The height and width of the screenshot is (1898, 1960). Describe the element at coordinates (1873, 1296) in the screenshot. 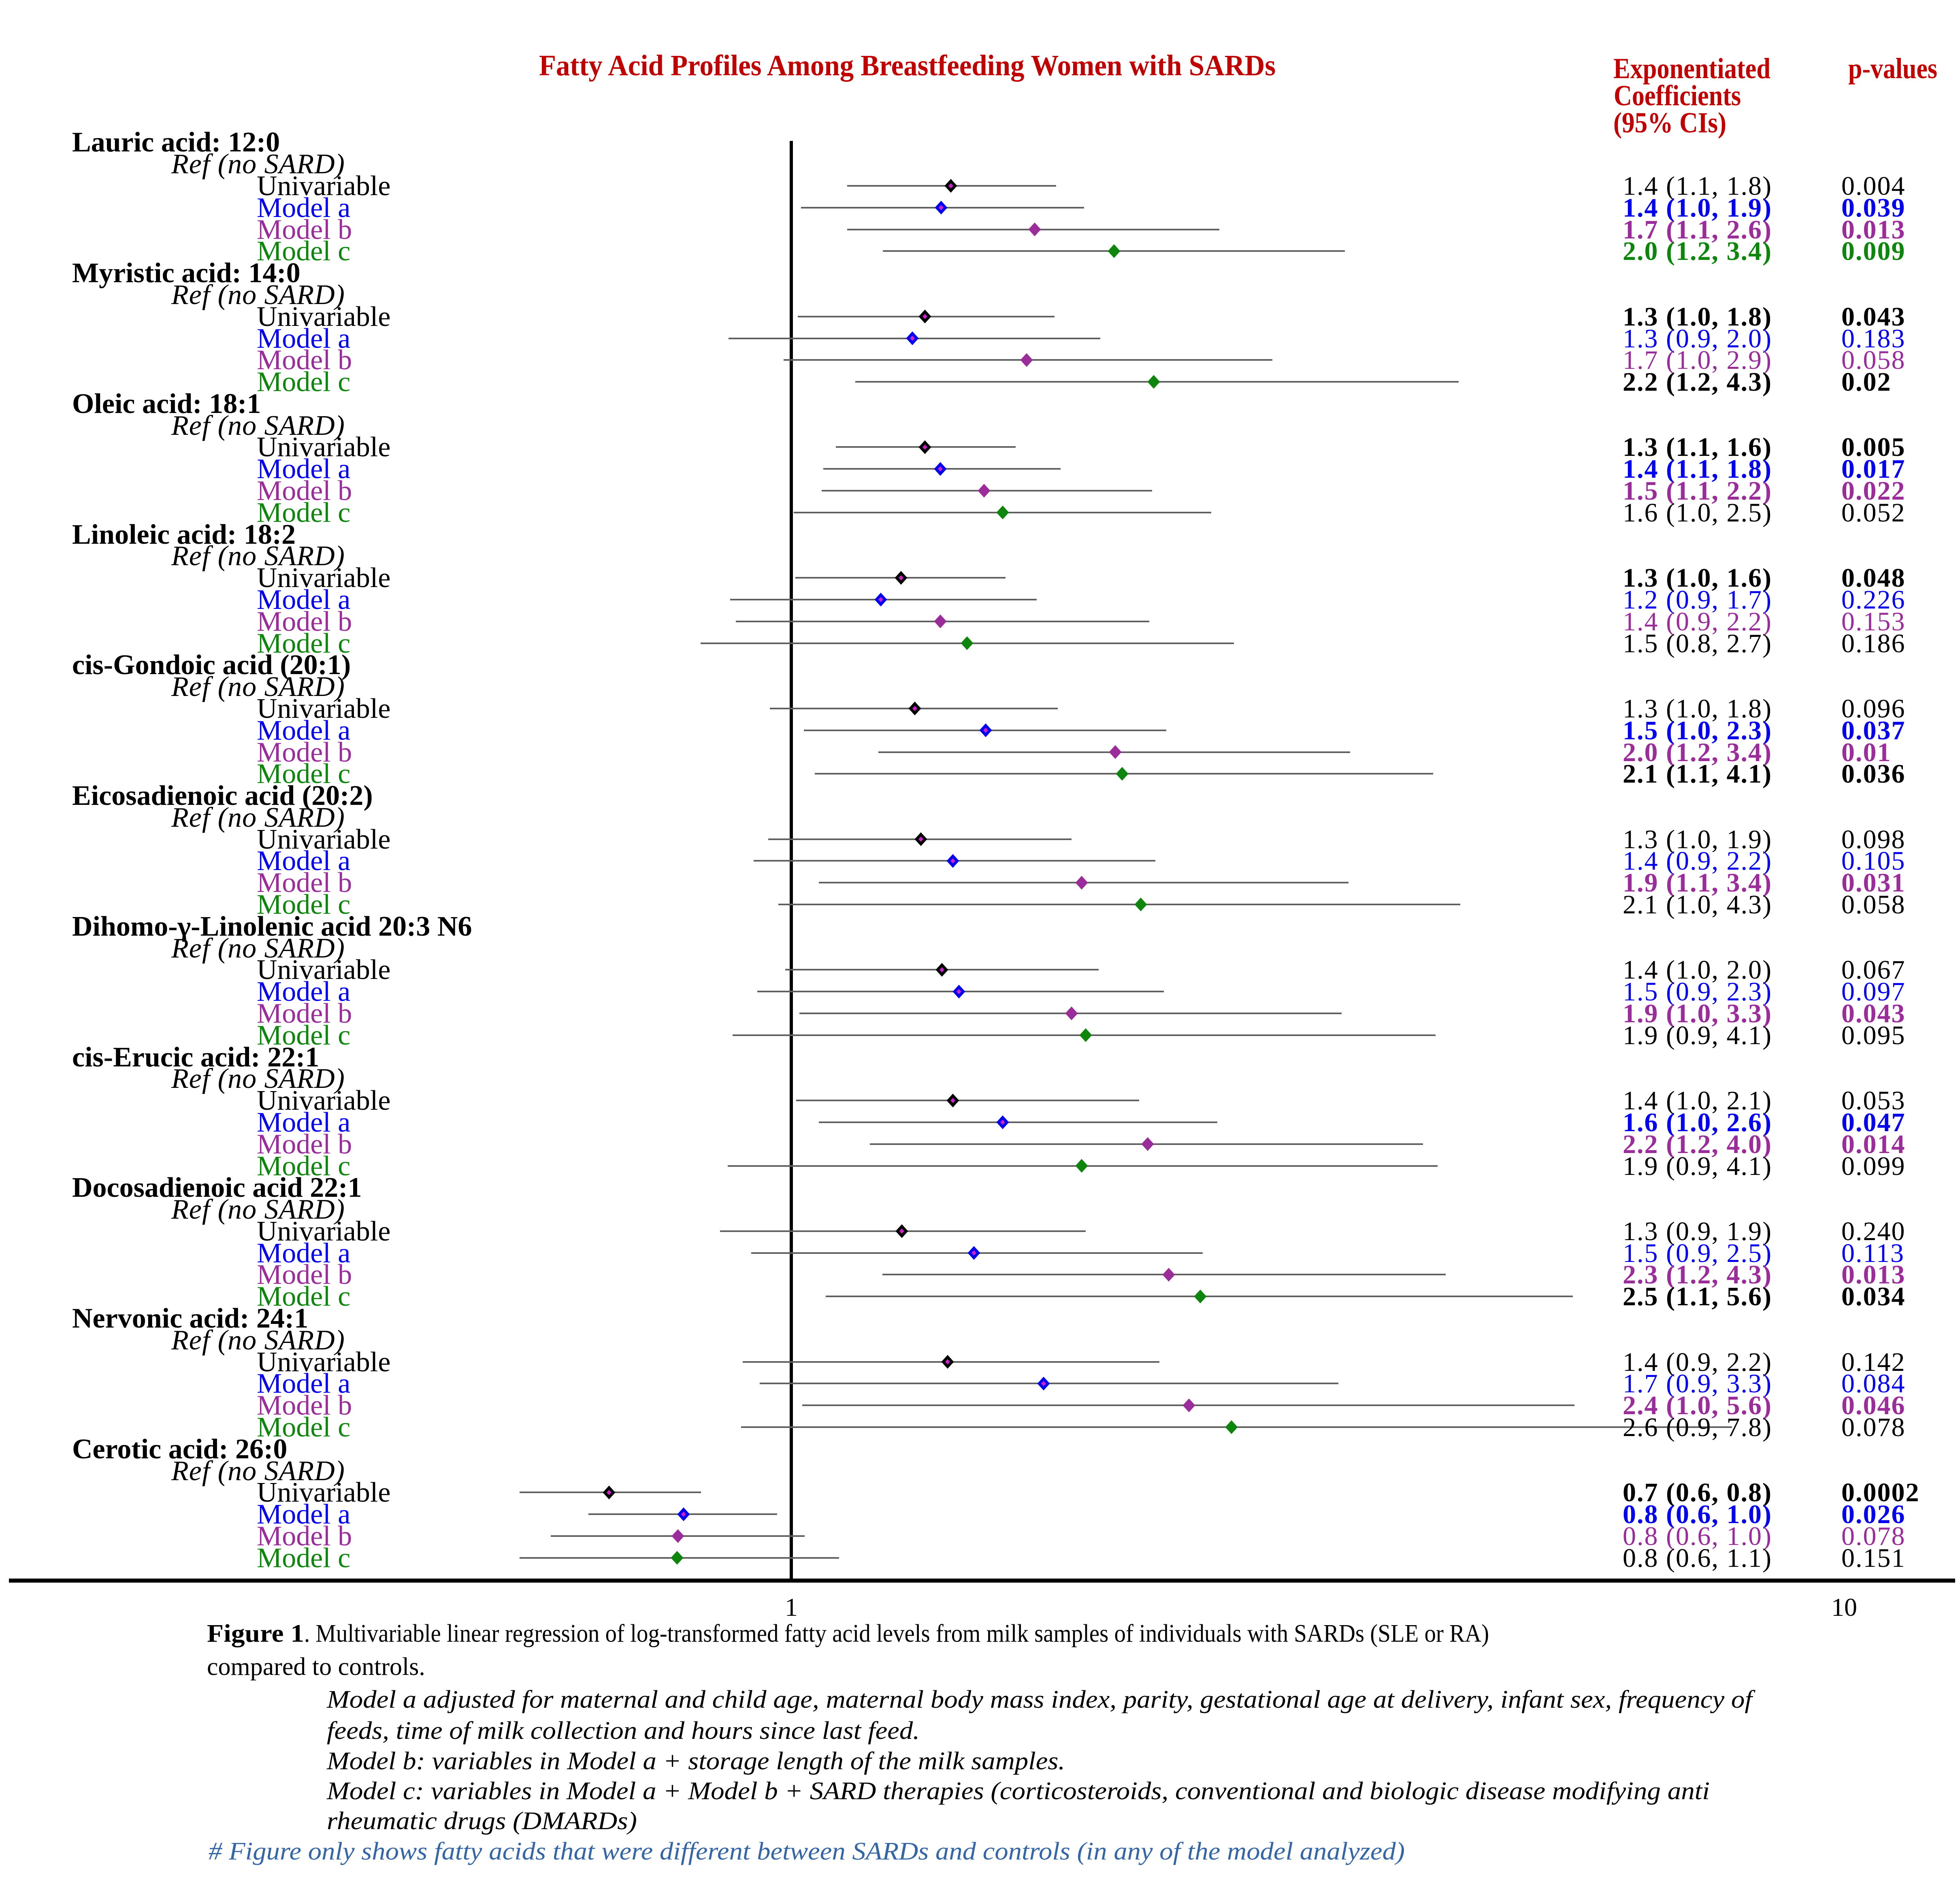

I see `svg-text: 0.034` at that location.